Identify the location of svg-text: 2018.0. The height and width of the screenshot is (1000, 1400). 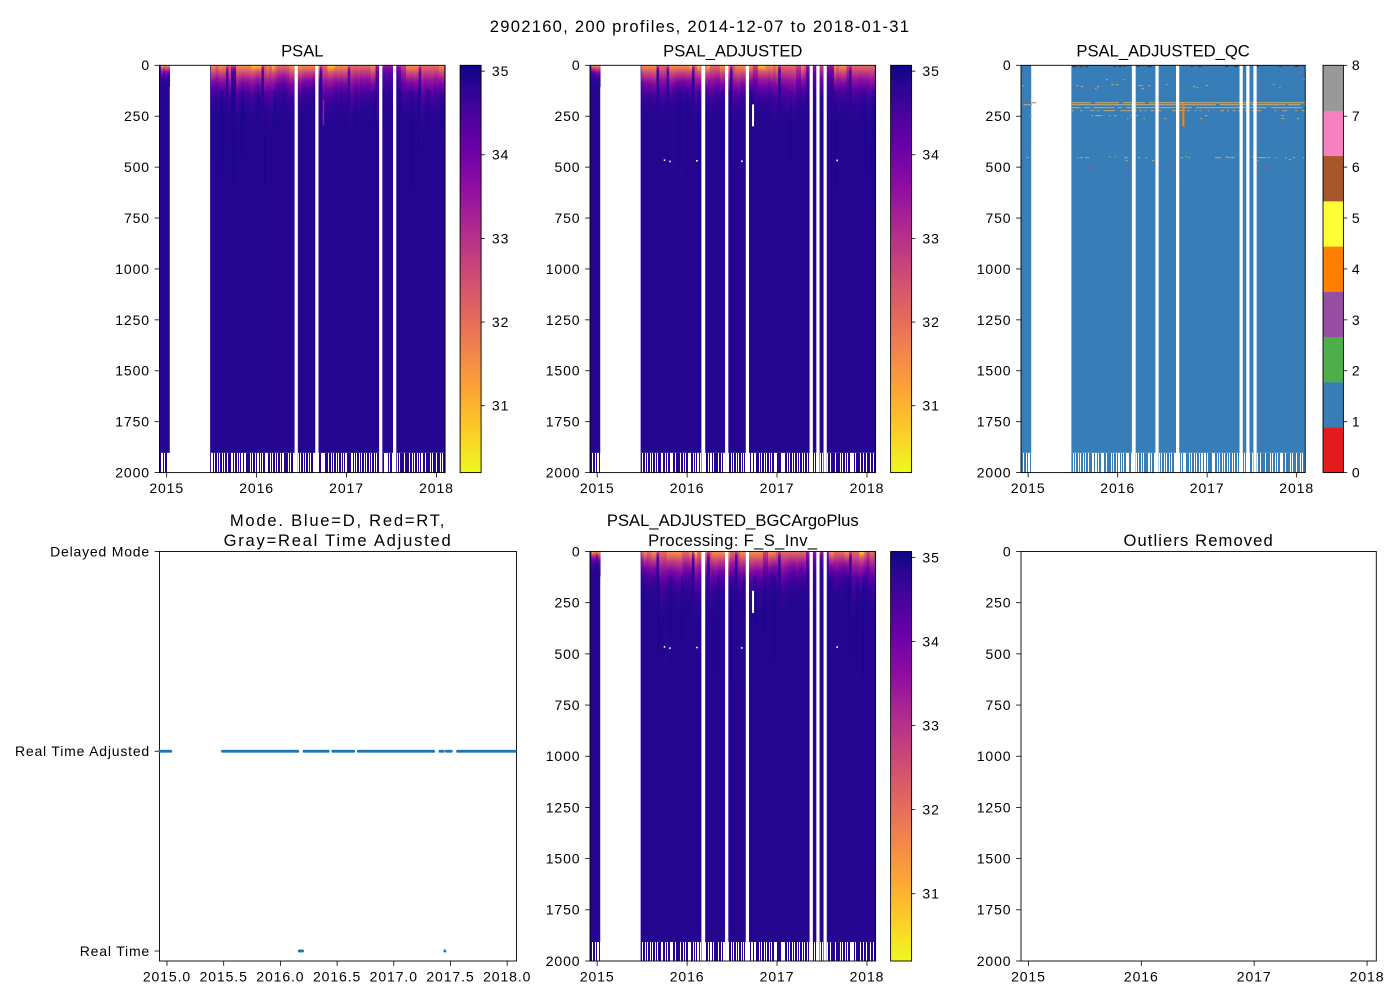
(507, 977).